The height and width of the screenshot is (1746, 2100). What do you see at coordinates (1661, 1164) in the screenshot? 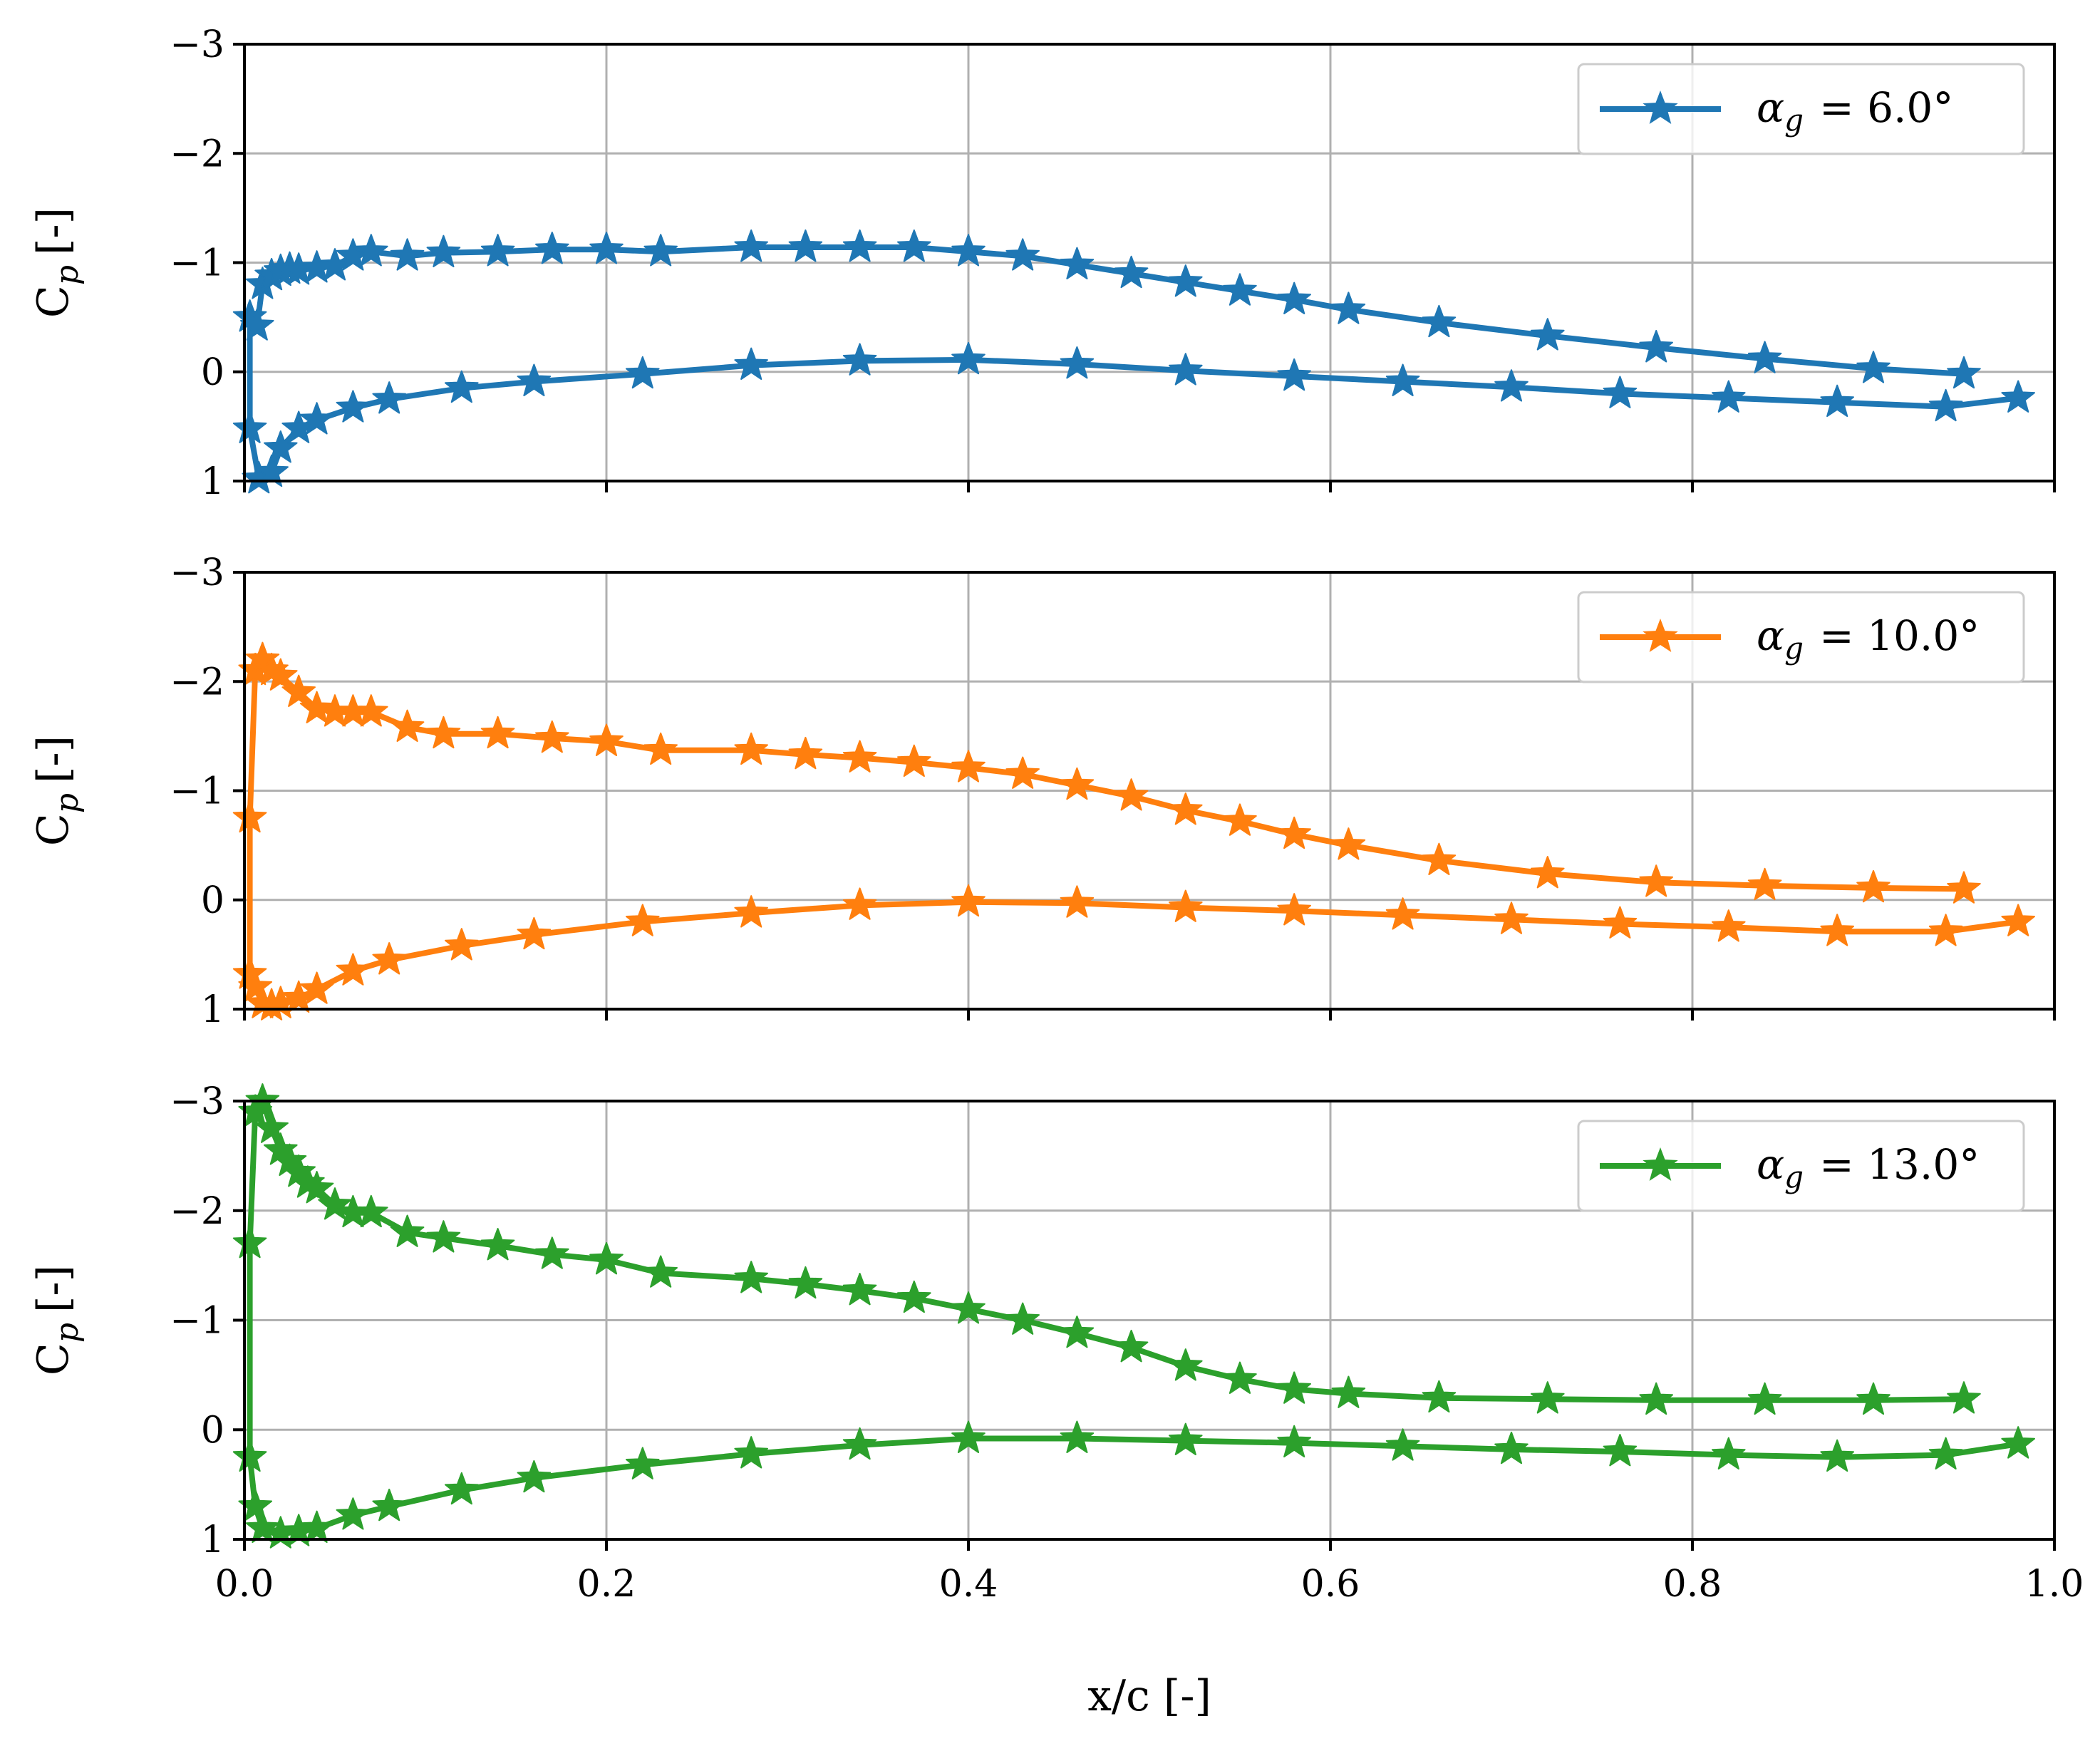
I see `legend-star-marker` at bounding box center [1661, 1164].